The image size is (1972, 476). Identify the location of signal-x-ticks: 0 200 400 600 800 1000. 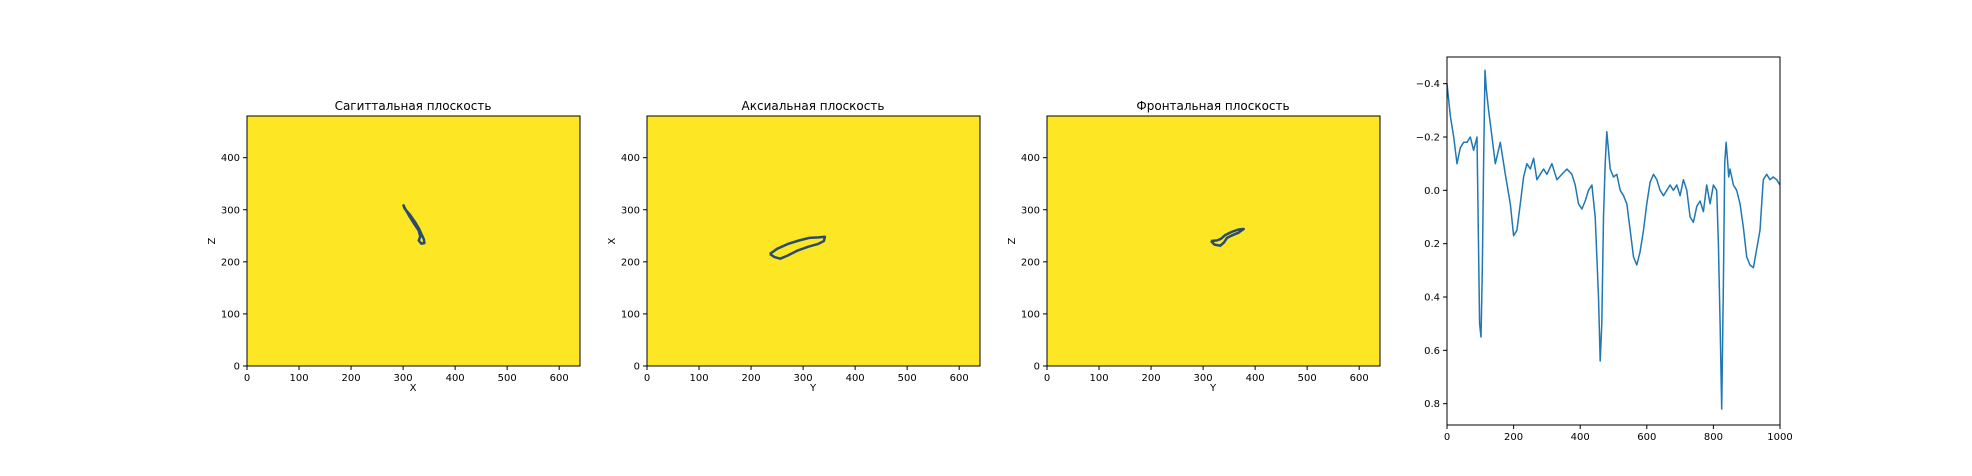
(1618, 434).